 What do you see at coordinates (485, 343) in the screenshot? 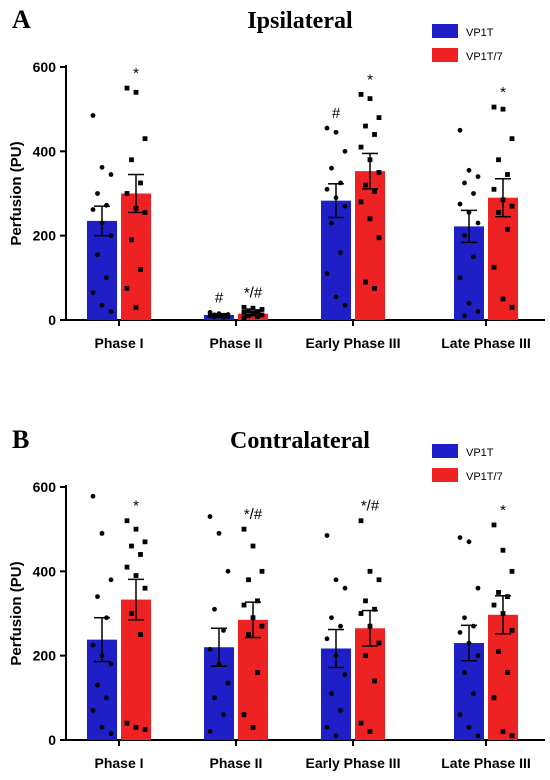
I see `x-tick-label: Late Phase III` at bounding box center [485, 343].